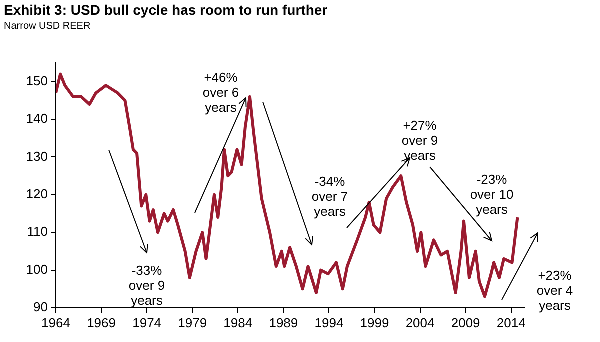 The width and height of the screenshot is (600, 342). Describe the element at coordinates (420, 322) in the screenshot. I see `x-tick-label: 2004` at that location.